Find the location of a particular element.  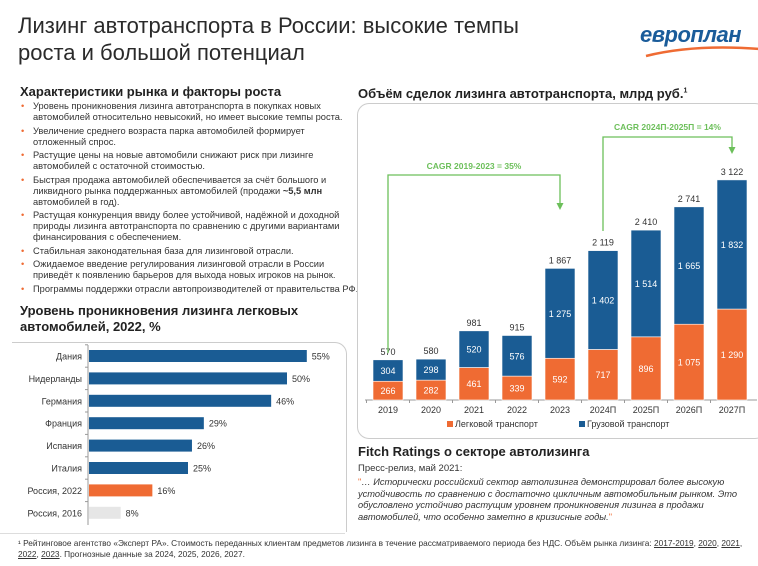

data-label: 29% is located at coordinates (218, 424).